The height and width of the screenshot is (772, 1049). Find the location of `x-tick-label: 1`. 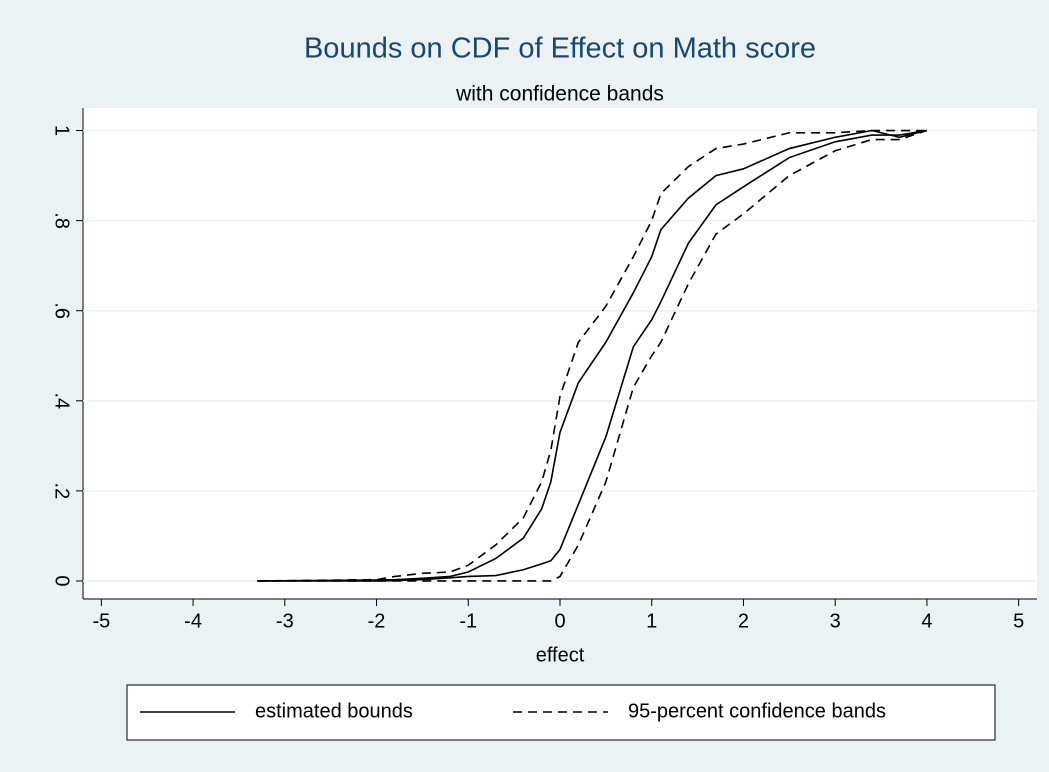

x-tick-label: 1 is located at coordinates (651, 621).